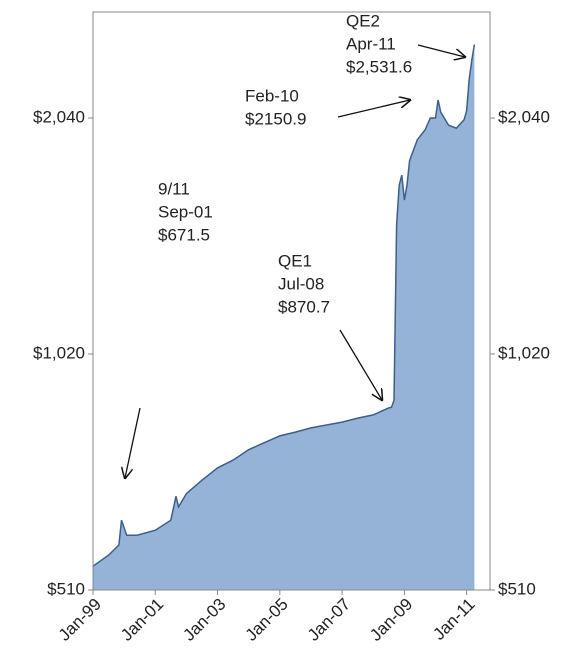 The height and width of the screenshot is (660, 581). What do you see at coordinates (379, 66) in the screenshot?
I see `annotation: $2,531.6` at bounding box center [379, 66].